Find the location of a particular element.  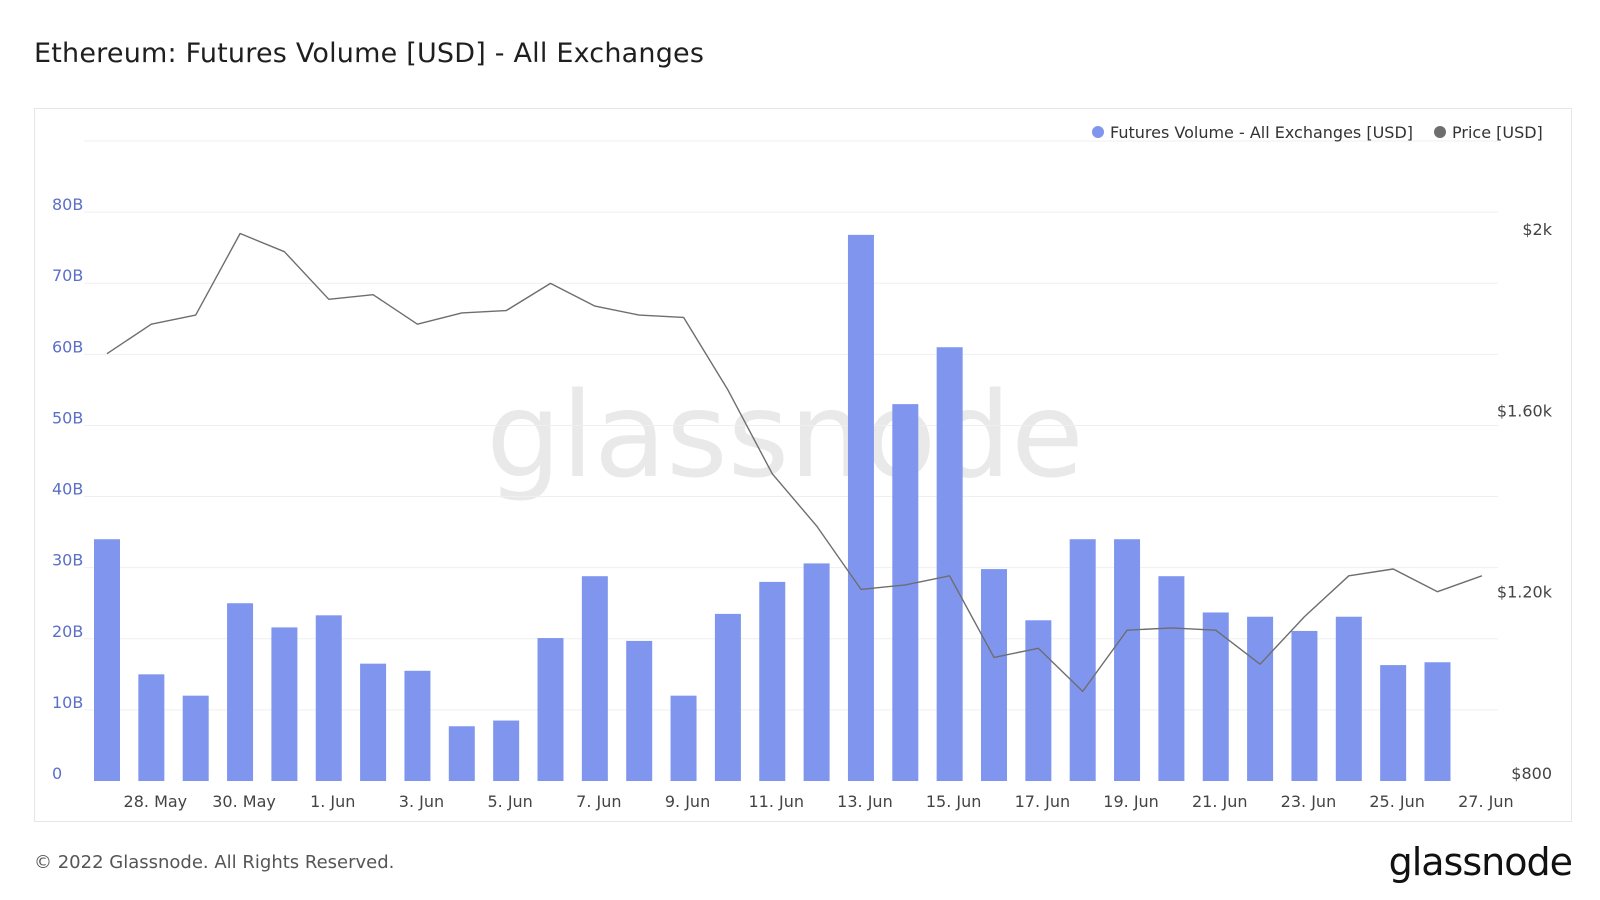

x-axis-tick-label: 15. Jun is located at coordinates (954, 801).